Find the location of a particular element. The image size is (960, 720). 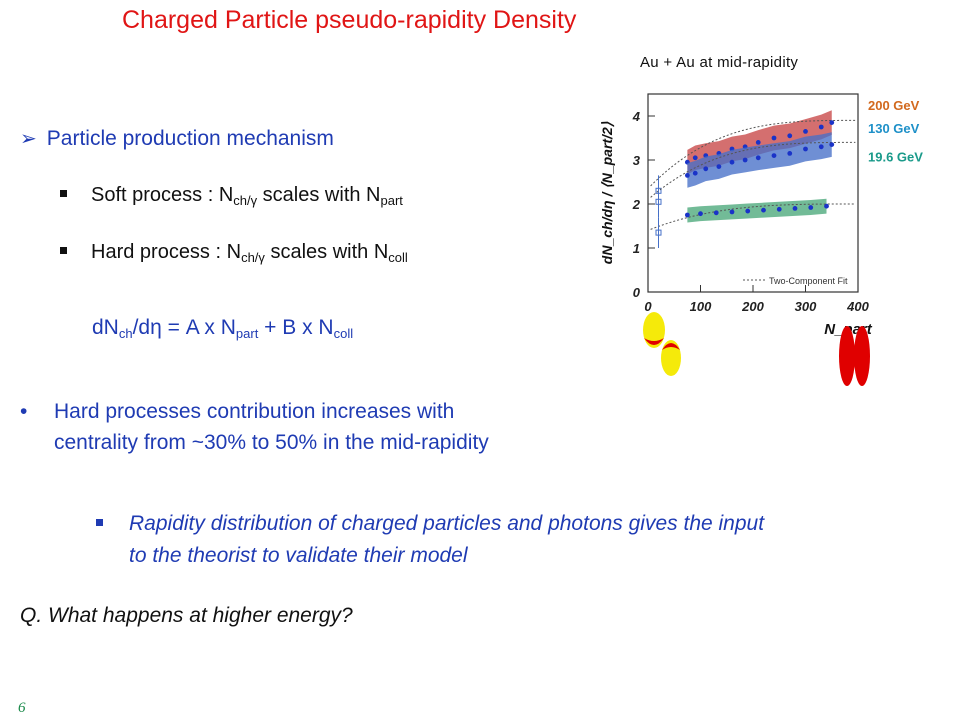

hard-process-item: Hard process : Nch/γ scales with Ncoll is located at coordinates (234, 253).